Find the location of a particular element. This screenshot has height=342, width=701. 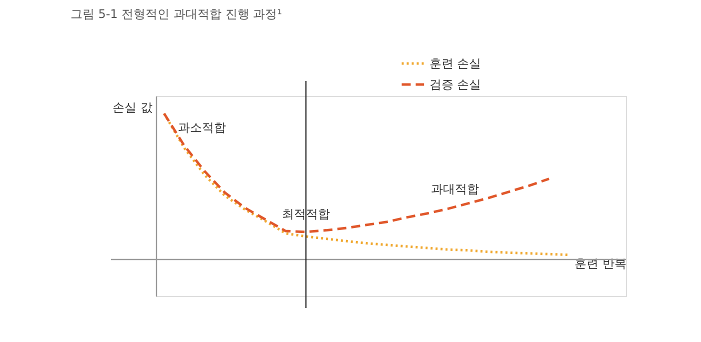

annotation: 과소적합 is located at coordinates (202, 127).